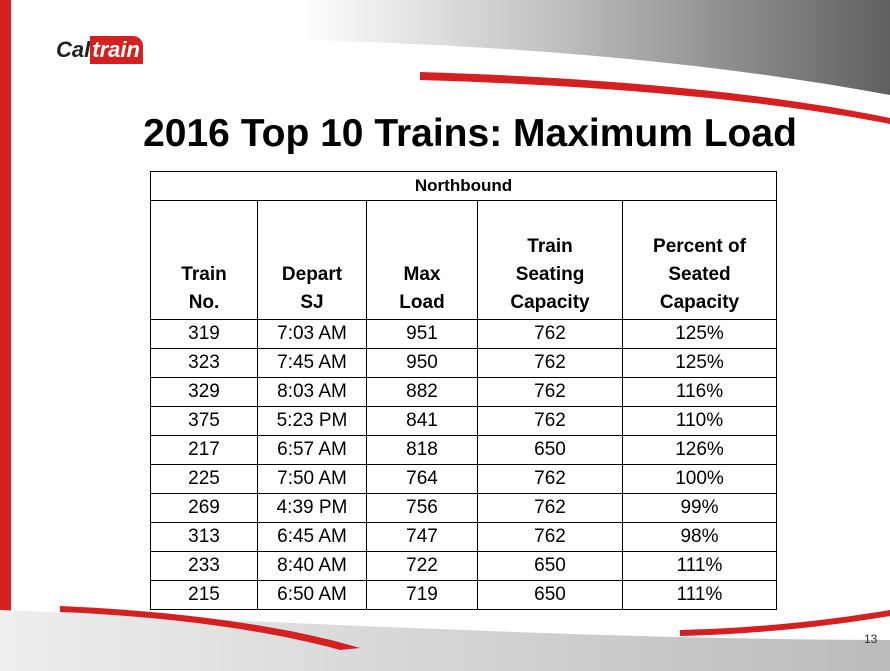 The image size is (890, 671). I want to click on column-header-line: Load, so click(422, 302).